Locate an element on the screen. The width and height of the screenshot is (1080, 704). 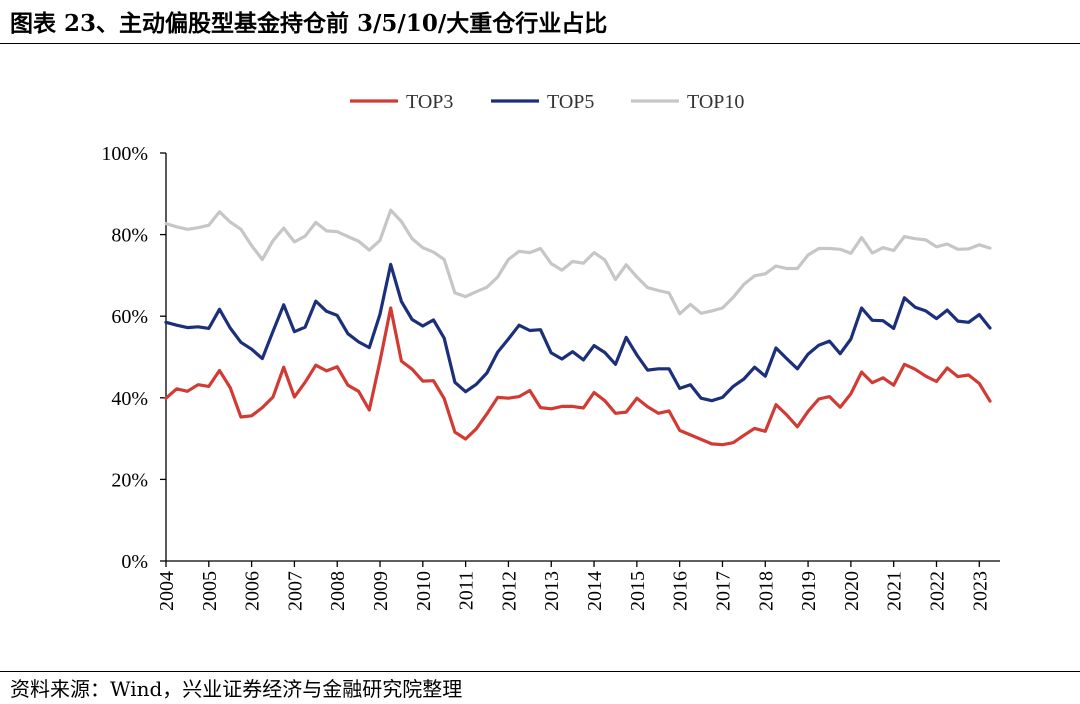
legend-label-top5: TOP5 is located at coordinates (570, 102).